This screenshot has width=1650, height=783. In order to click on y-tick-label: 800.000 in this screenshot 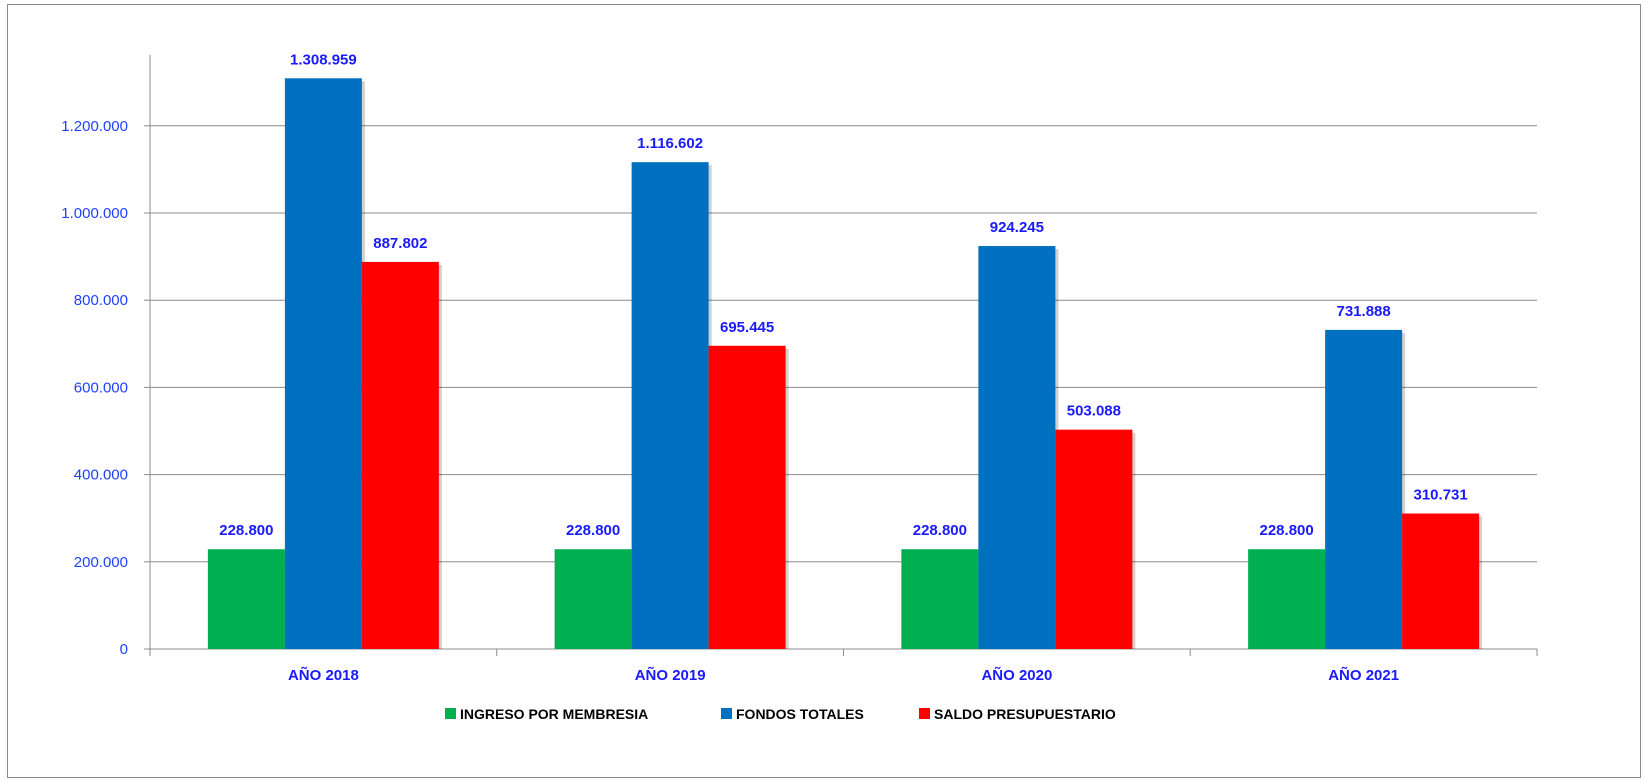, I will do `click(101, 300)`.